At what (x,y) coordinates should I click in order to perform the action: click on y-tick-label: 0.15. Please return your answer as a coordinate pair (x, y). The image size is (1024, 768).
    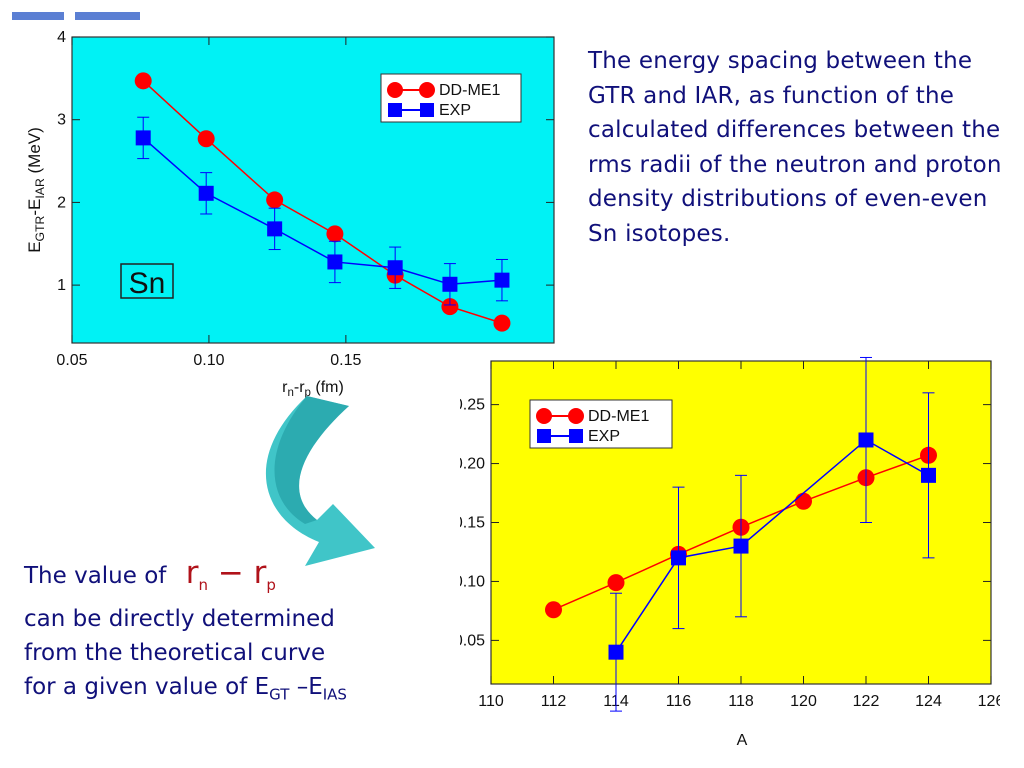
    Looking at the image, I should click on (472, 523).